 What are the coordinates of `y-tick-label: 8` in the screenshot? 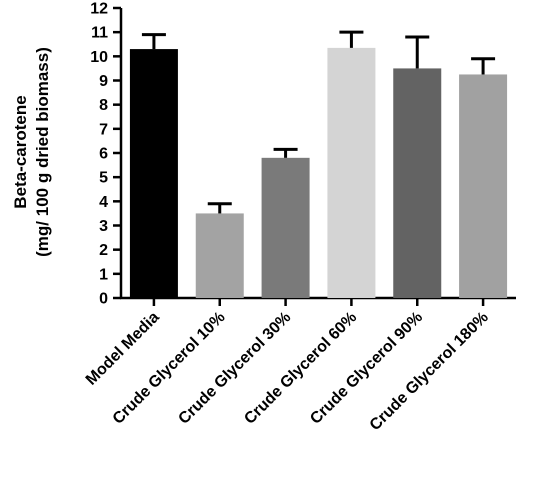 It's located at (103, 105).